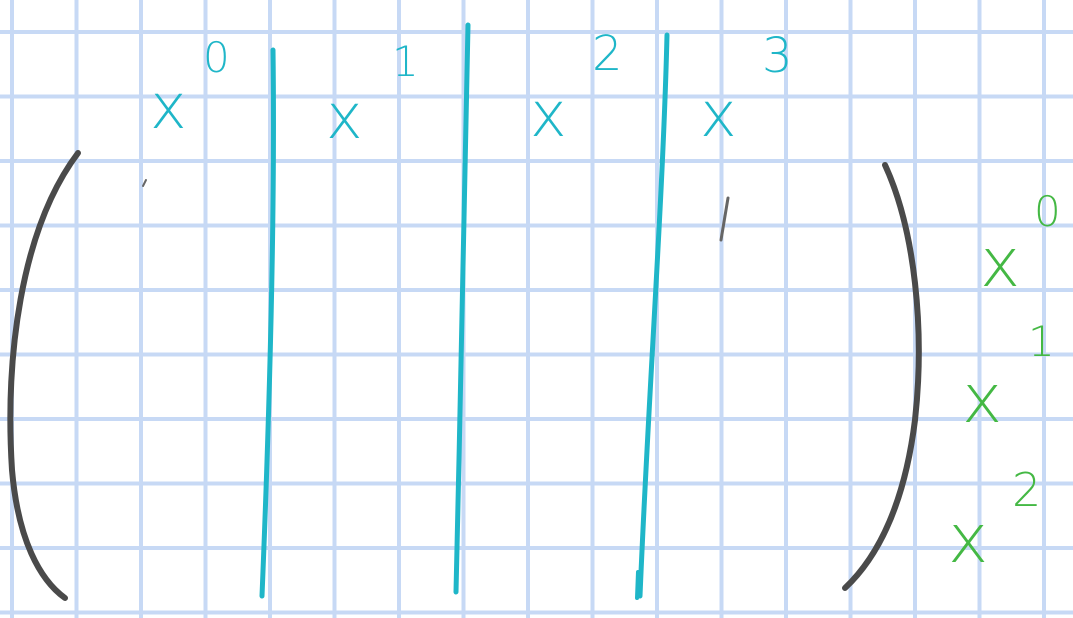 This screenshot has height=618, width=1073. Describe the element at coordinates (637, 585) in the screenshot. I see `column-divider-3-tick` at that location.